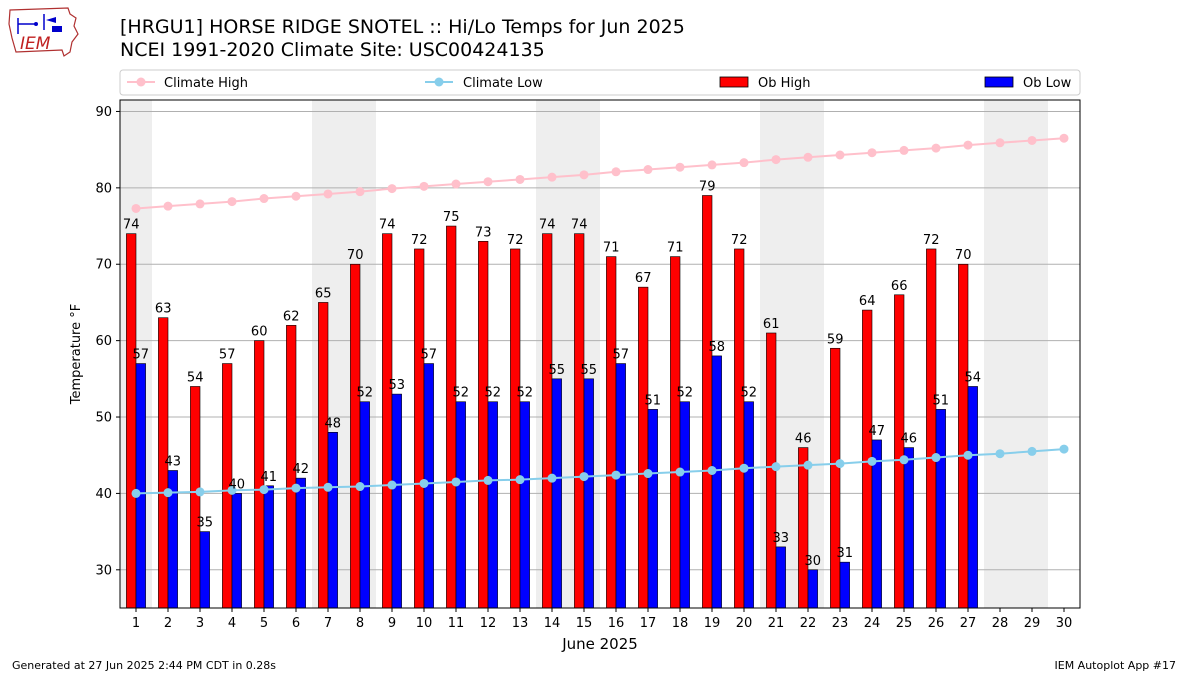  What do you see at coordinates (35, 44) in the screenshot?
I see `logo-text: IEM` at bounding box center [35, 44].